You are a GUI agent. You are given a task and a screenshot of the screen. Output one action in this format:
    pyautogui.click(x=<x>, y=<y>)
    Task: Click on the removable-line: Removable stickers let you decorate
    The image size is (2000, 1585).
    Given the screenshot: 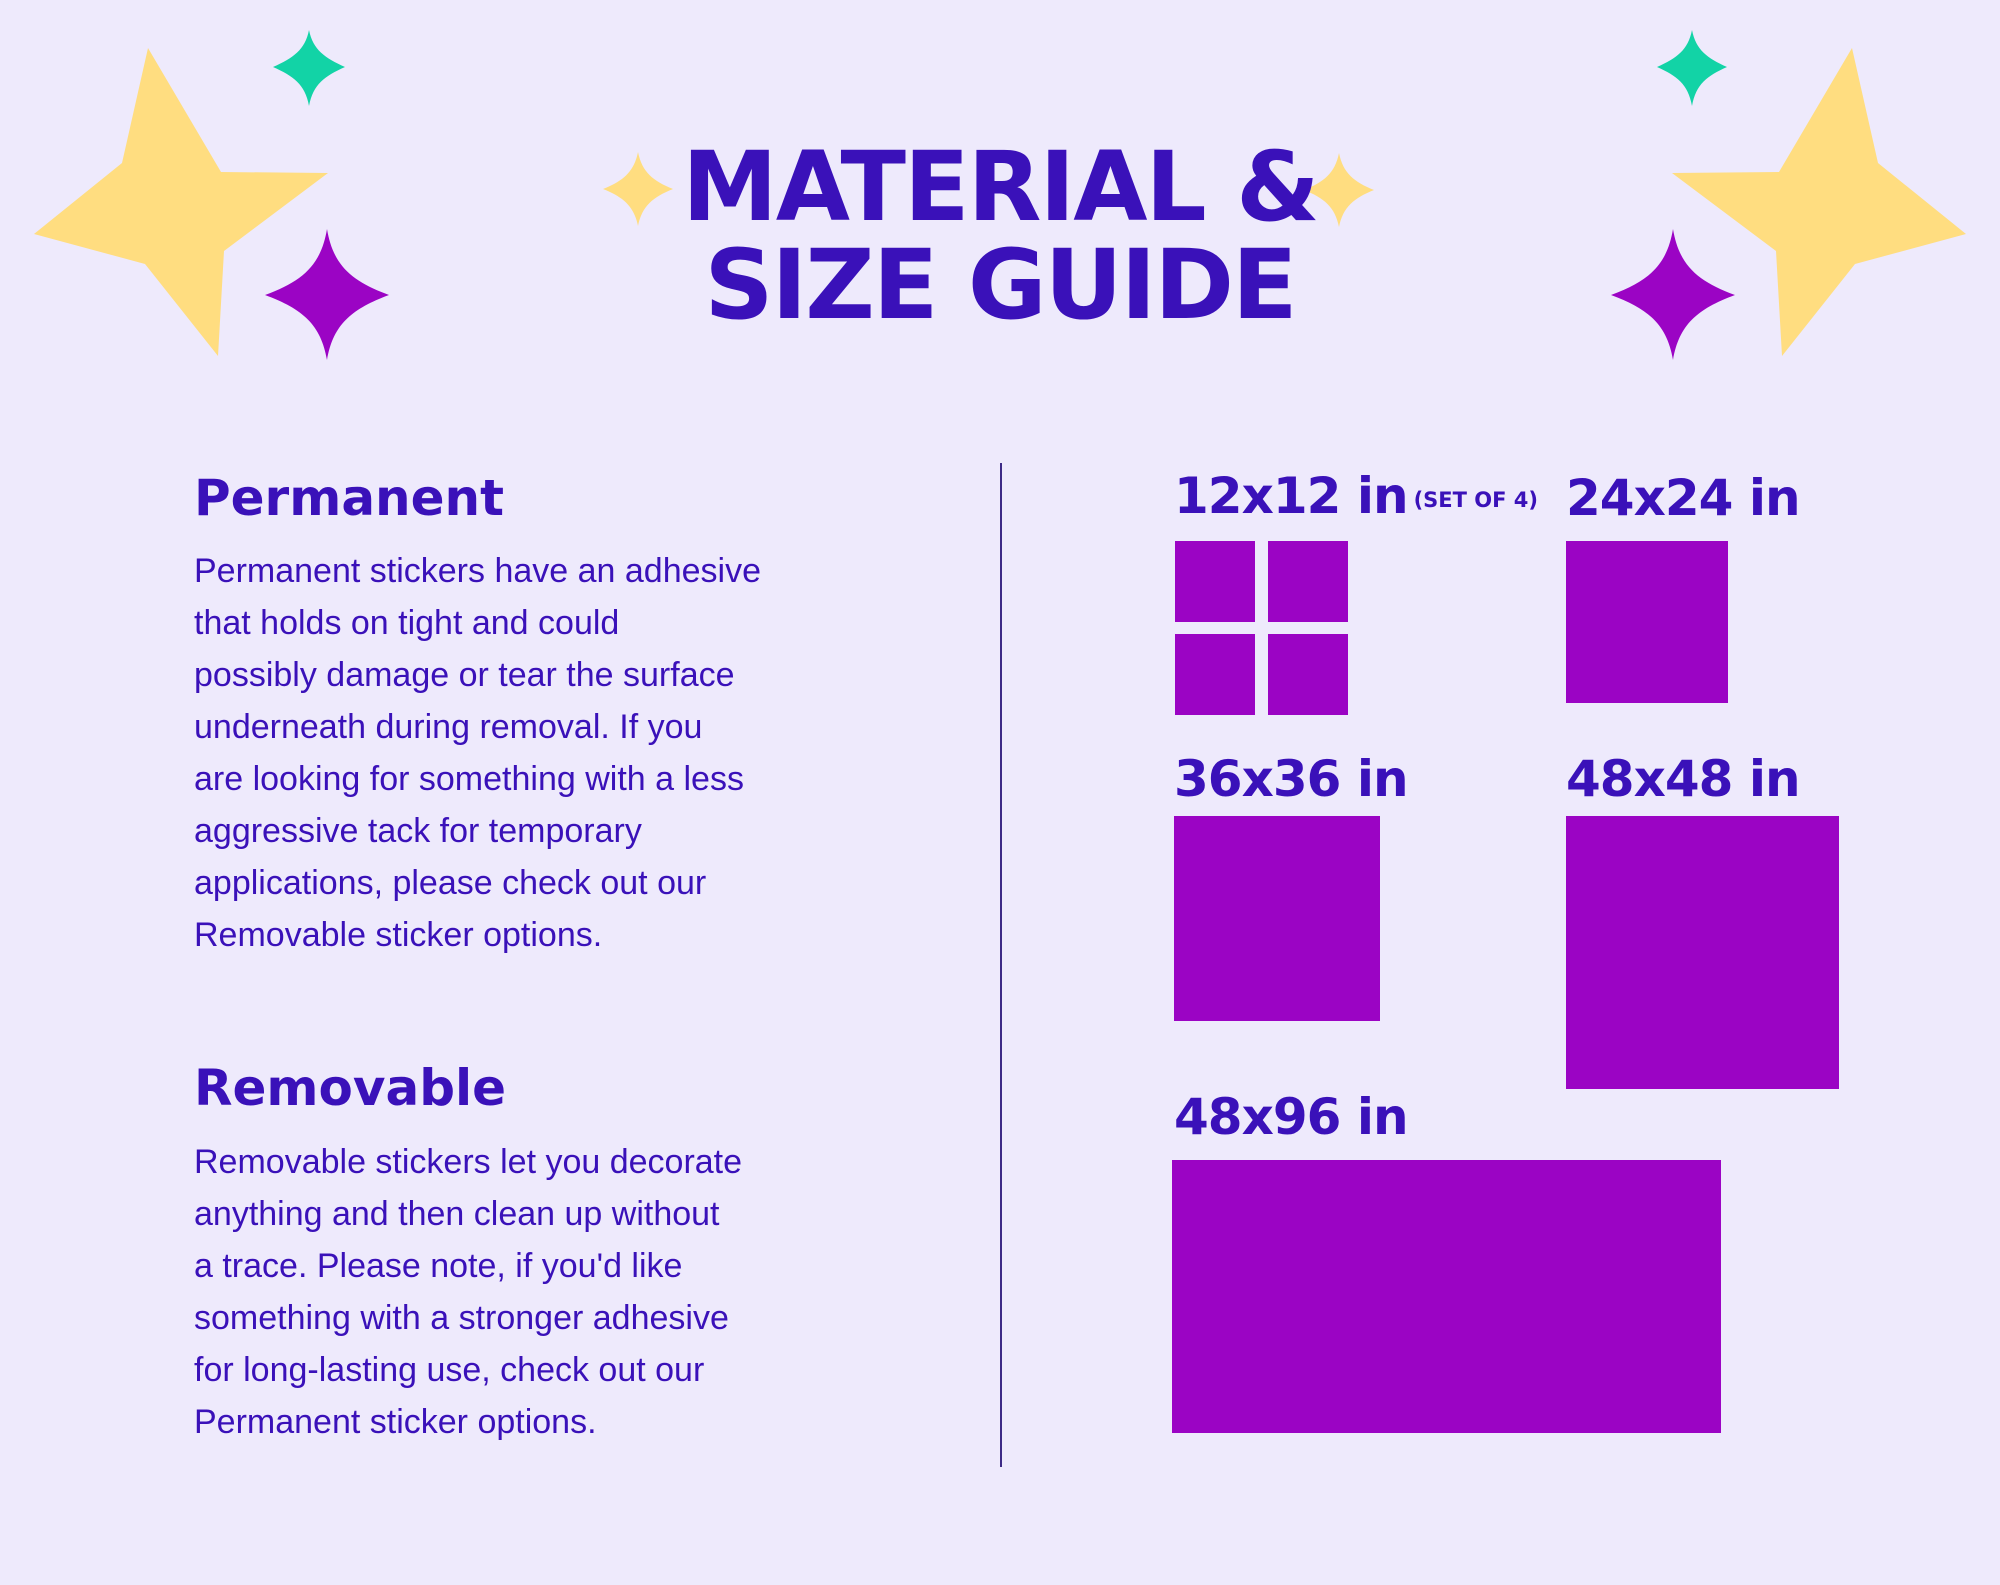 What is the action you would take?
    pyautogui.click(x=468, y=1162)
    